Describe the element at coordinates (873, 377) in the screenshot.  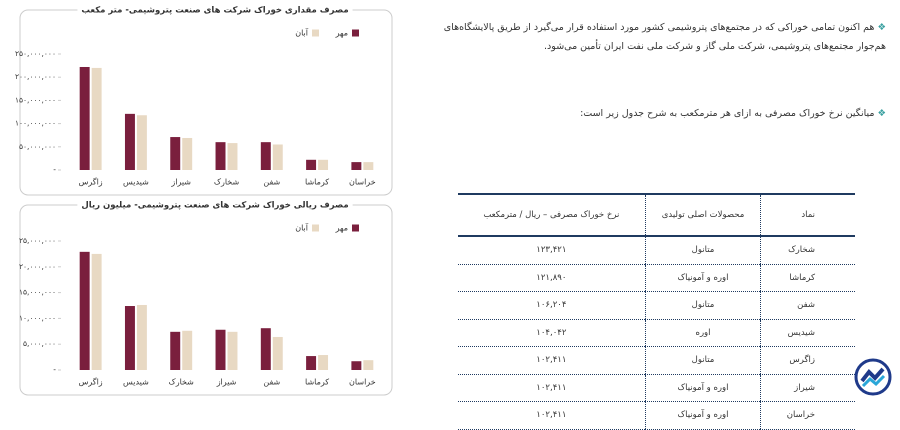
I see `logo` at that location.